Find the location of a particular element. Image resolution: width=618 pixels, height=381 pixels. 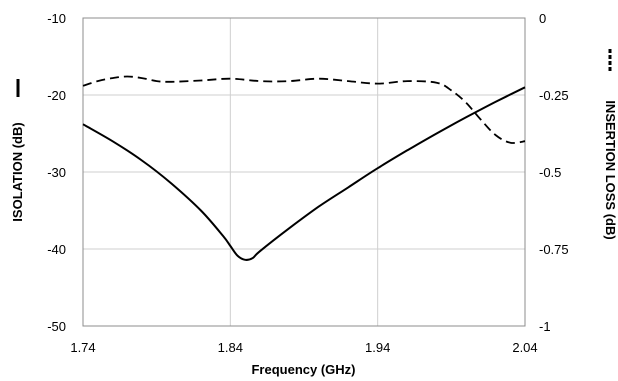

y-axis-right-title: INSERTION LOSS (dB) is located at coordinates (610, 169).